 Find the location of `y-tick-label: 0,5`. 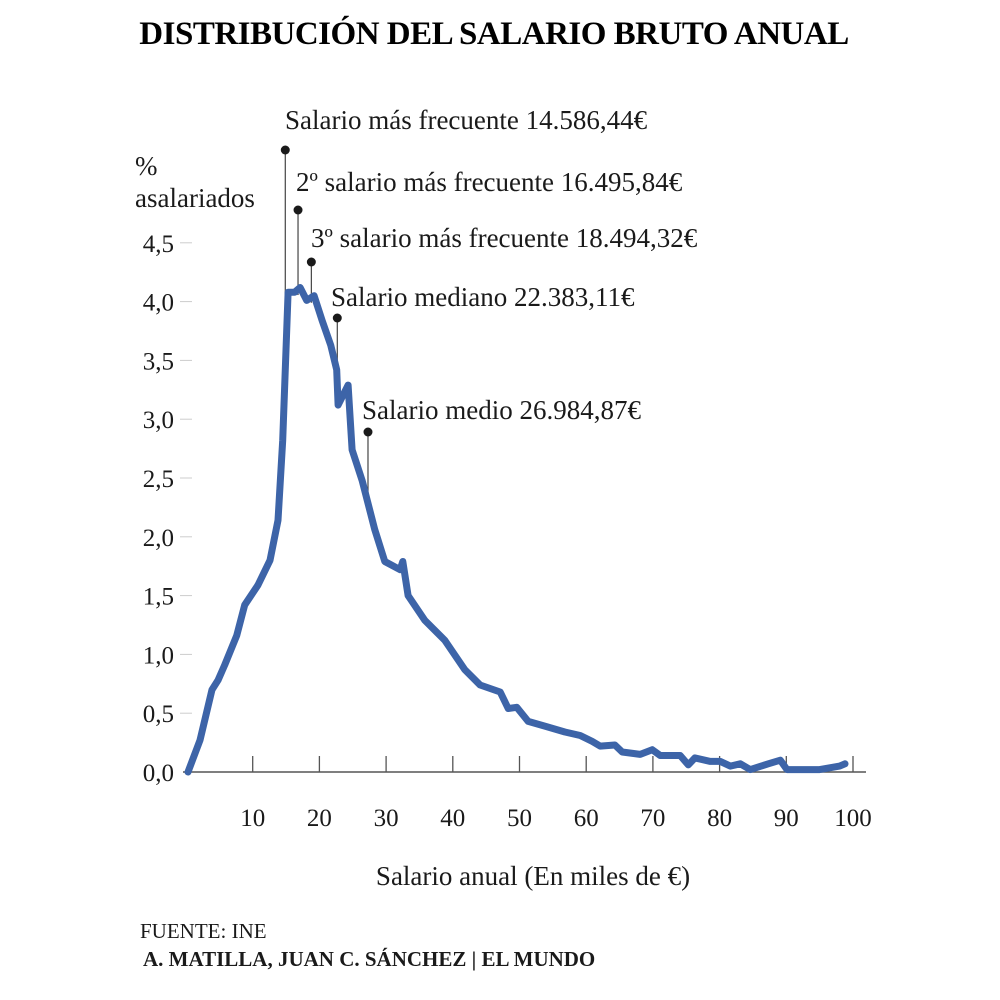

y-tick-label: 0,5 is located at coordinates (158, 714).